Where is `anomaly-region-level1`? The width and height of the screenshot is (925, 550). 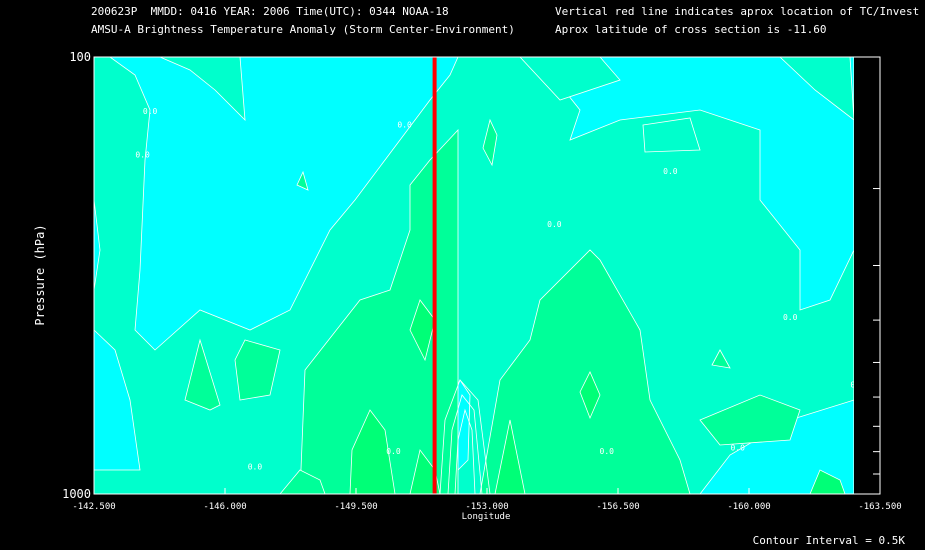 anomaly-region-level1 is located at coordinates (671, 135).